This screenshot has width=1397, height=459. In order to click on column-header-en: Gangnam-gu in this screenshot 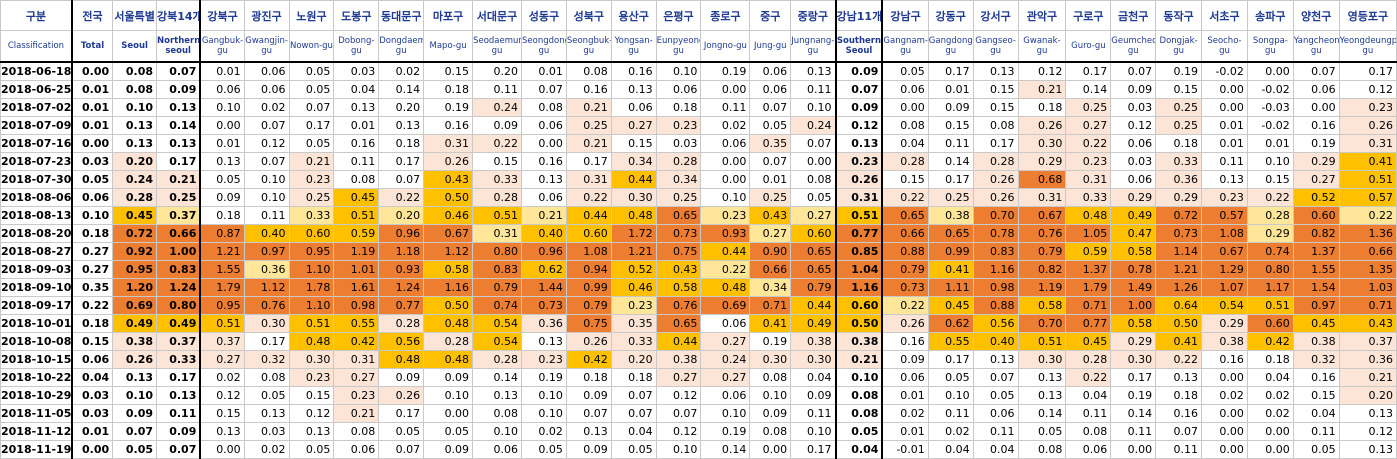, I will do `click(905, 46)`.